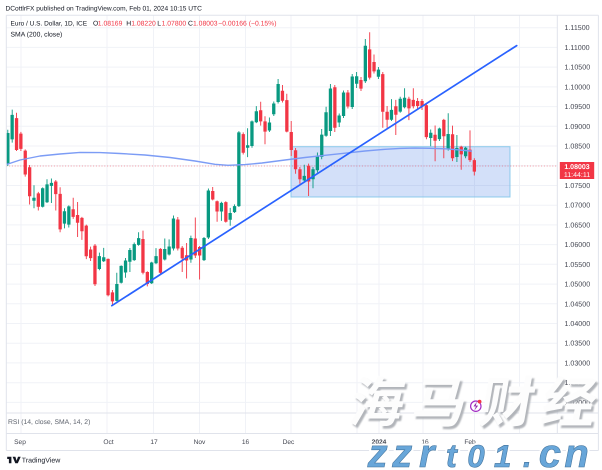  What do you see at coordinates (578, 206) in the screenshot?
I see `svg-text: 1.07000` at bounding box center [578, 206].